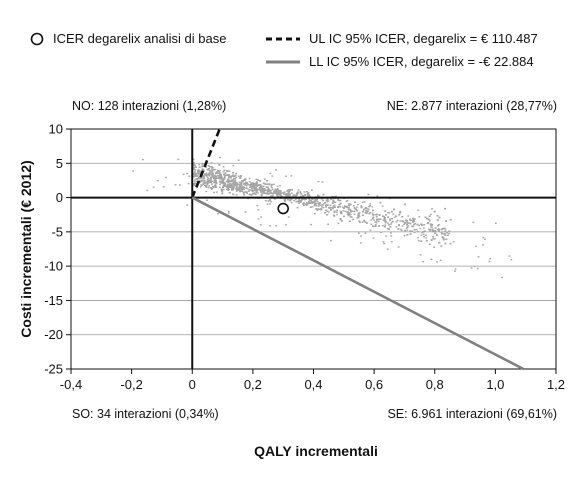 This screenshot has height=486, width=576. I want to click on x-tick-label: 0, so click(192, 384).